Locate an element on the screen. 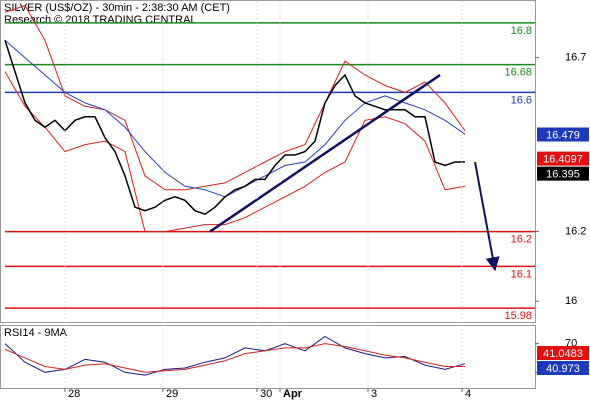  level-label: 16.68 is located at coordinates (518, 73).